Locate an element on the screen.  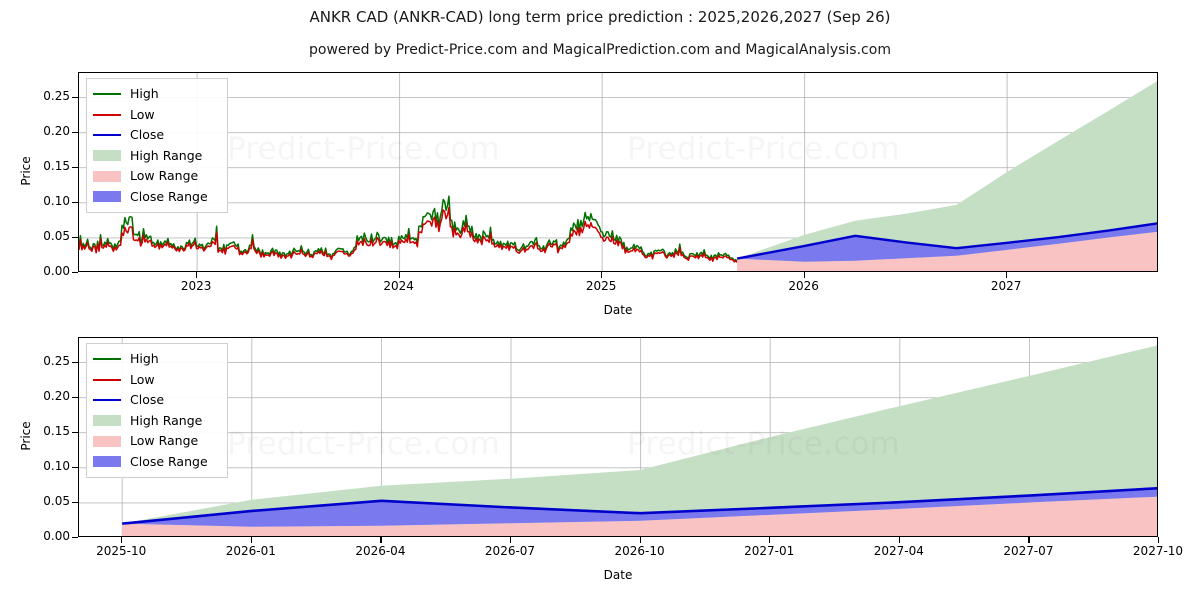
top-y-tick: 0.05 is located at coordinates (56, 235).